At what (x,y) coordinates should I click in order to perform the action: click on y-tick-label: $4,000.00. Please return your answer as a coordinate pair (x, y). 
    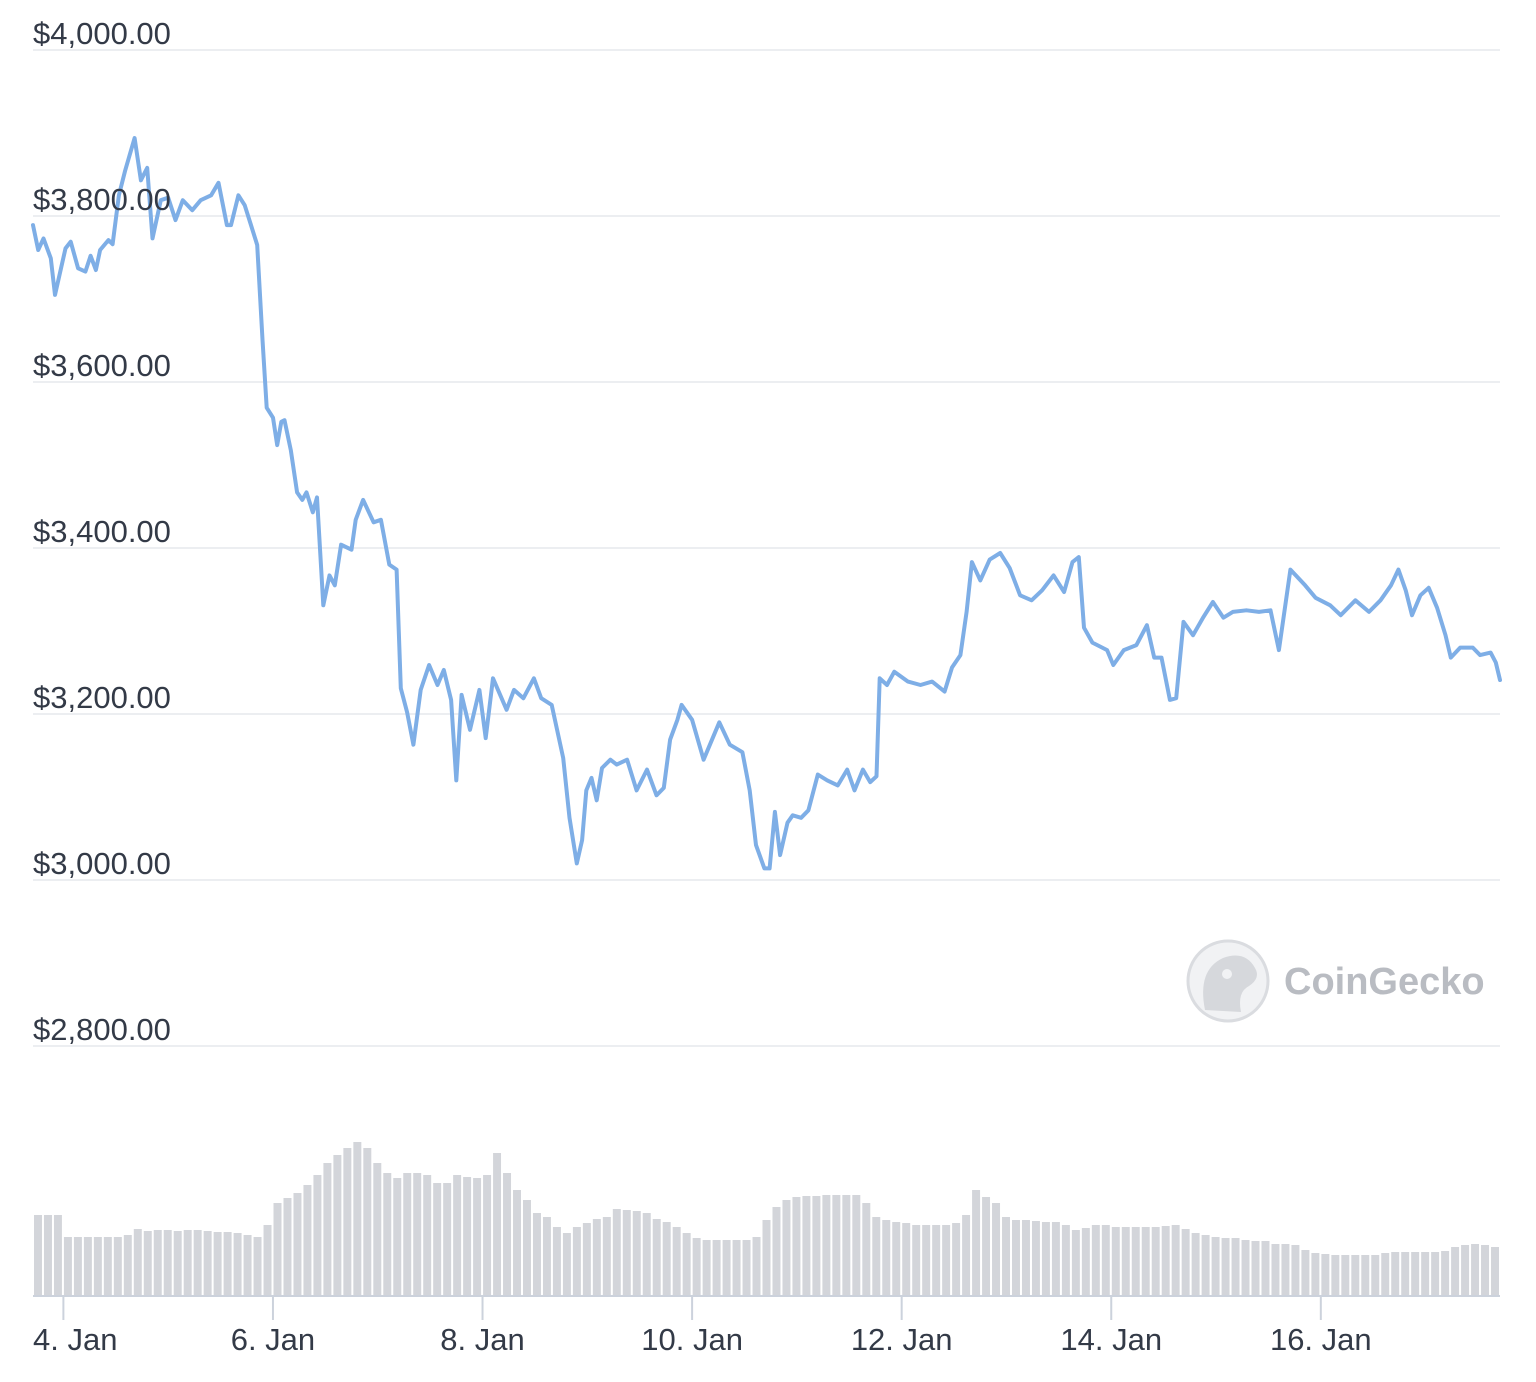
    Looking at the image, I should click on (102, 33).